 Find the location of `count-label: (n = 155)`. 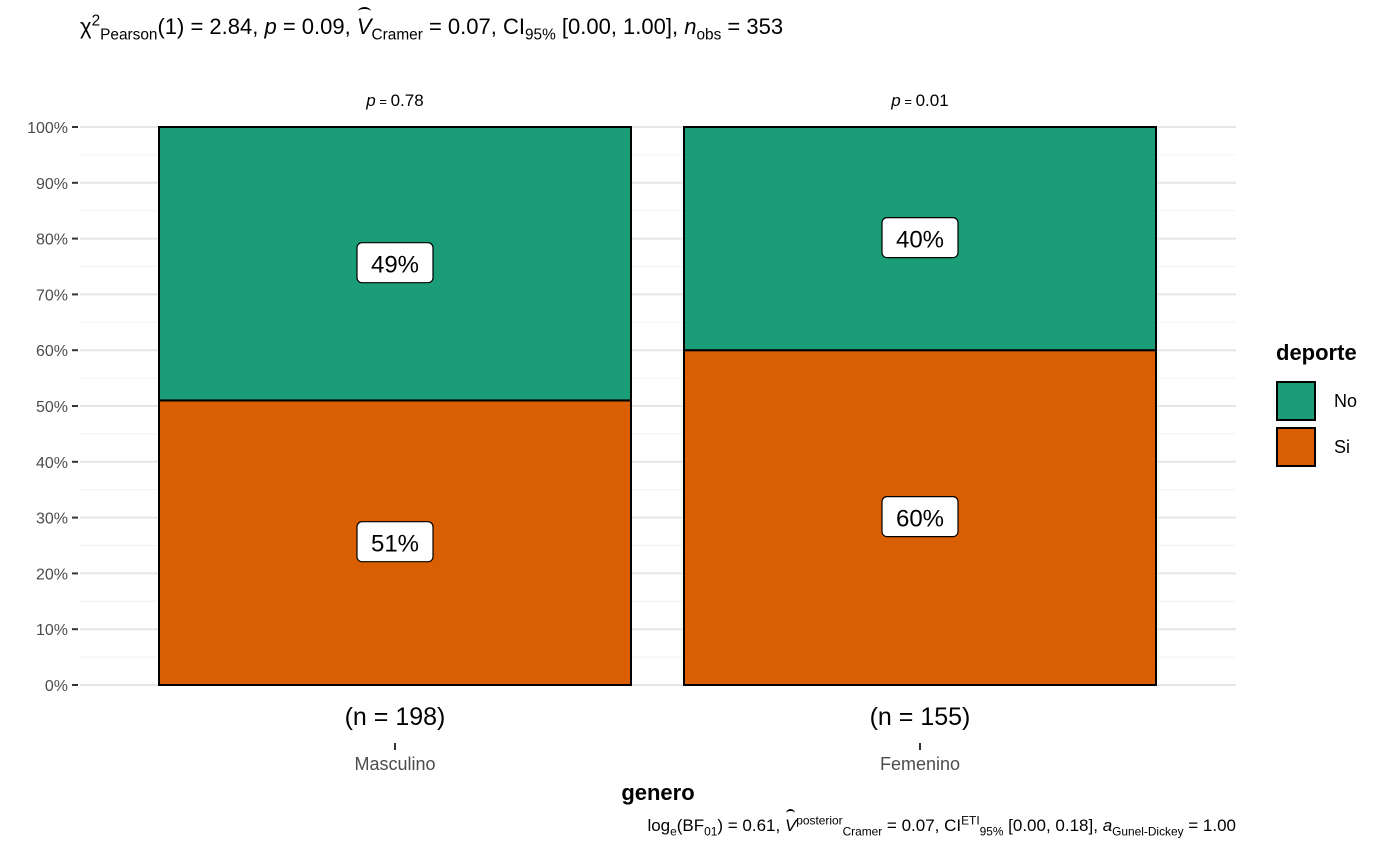

count-label: (n = 155) is located at coordinates (920, 717).